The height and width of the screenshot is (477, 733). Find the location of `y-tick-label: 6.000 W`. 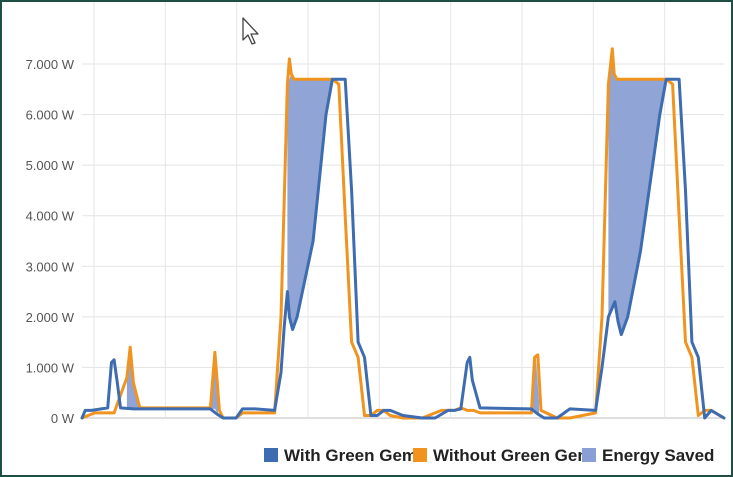

y-tick-label: 6.000 W is located at coordinates (50, 115).